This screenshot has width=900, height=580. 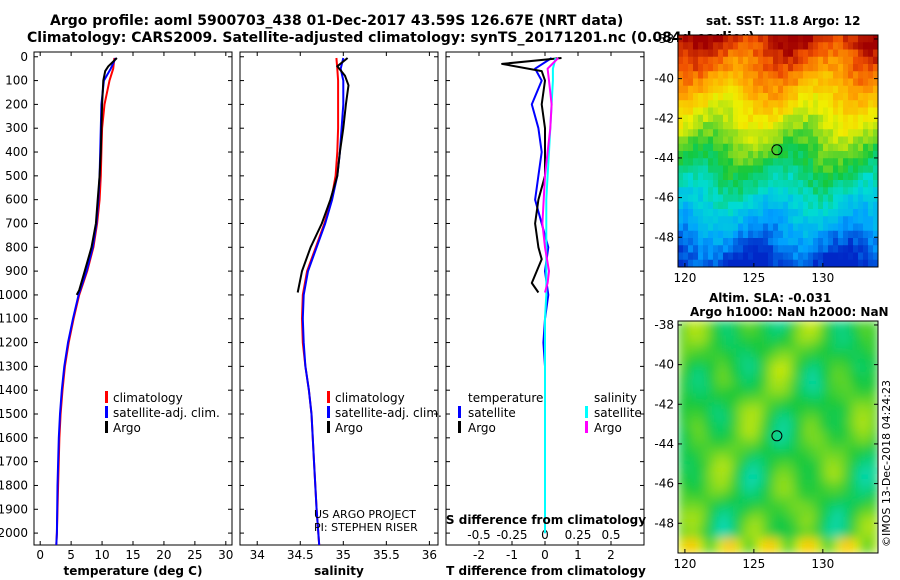 I want to click on y-tick-label: 400, so click(x=16, y=152).